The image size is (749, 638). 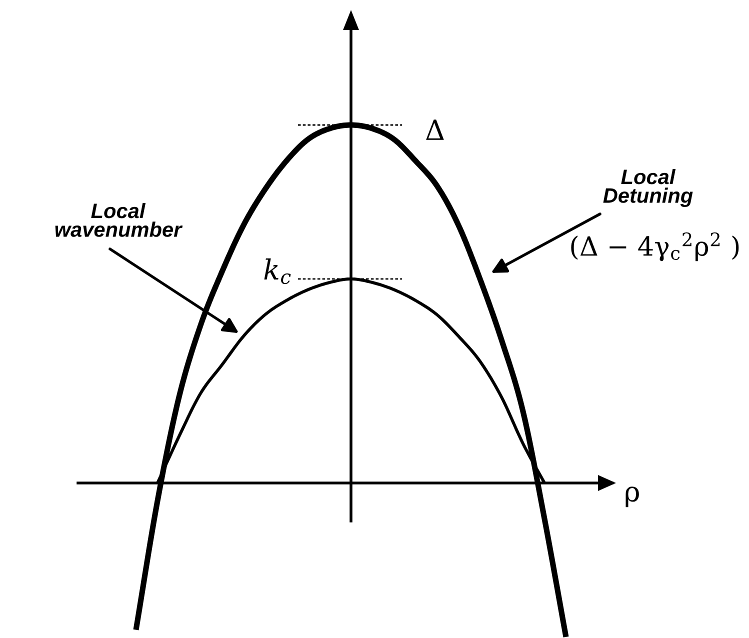 What do you see at coordinates (632, 497) in the screenshot?
I see `x-axis-title: ρ` at bounding box center [632, 497].